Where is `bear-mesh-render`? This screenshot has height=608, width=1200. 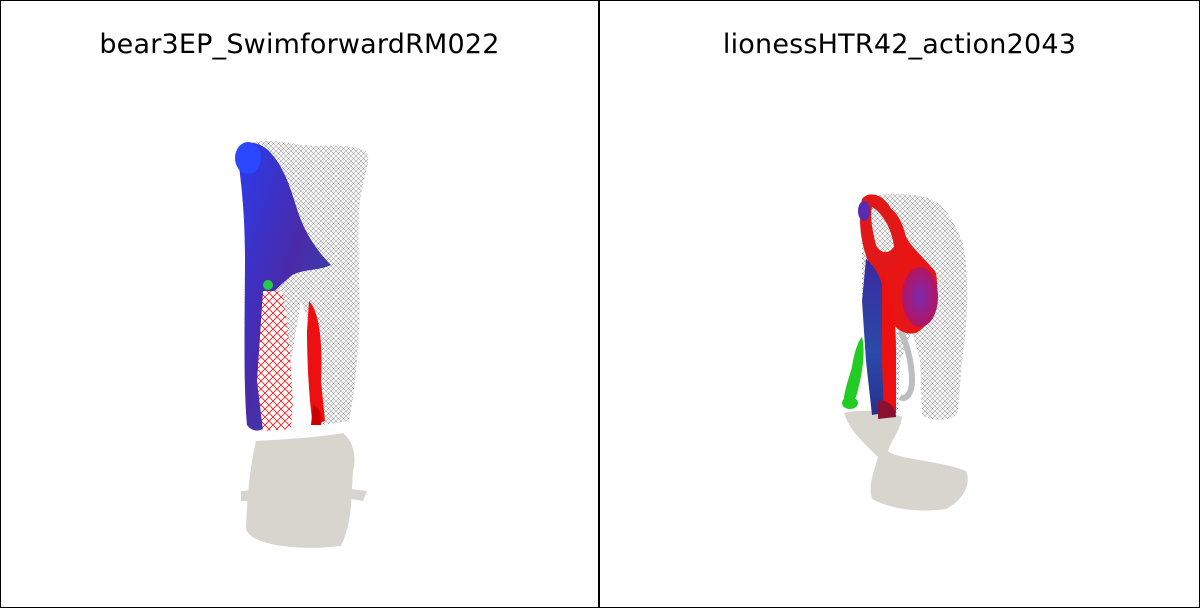
bear-mesh-render is located at coordinates (302, 344).